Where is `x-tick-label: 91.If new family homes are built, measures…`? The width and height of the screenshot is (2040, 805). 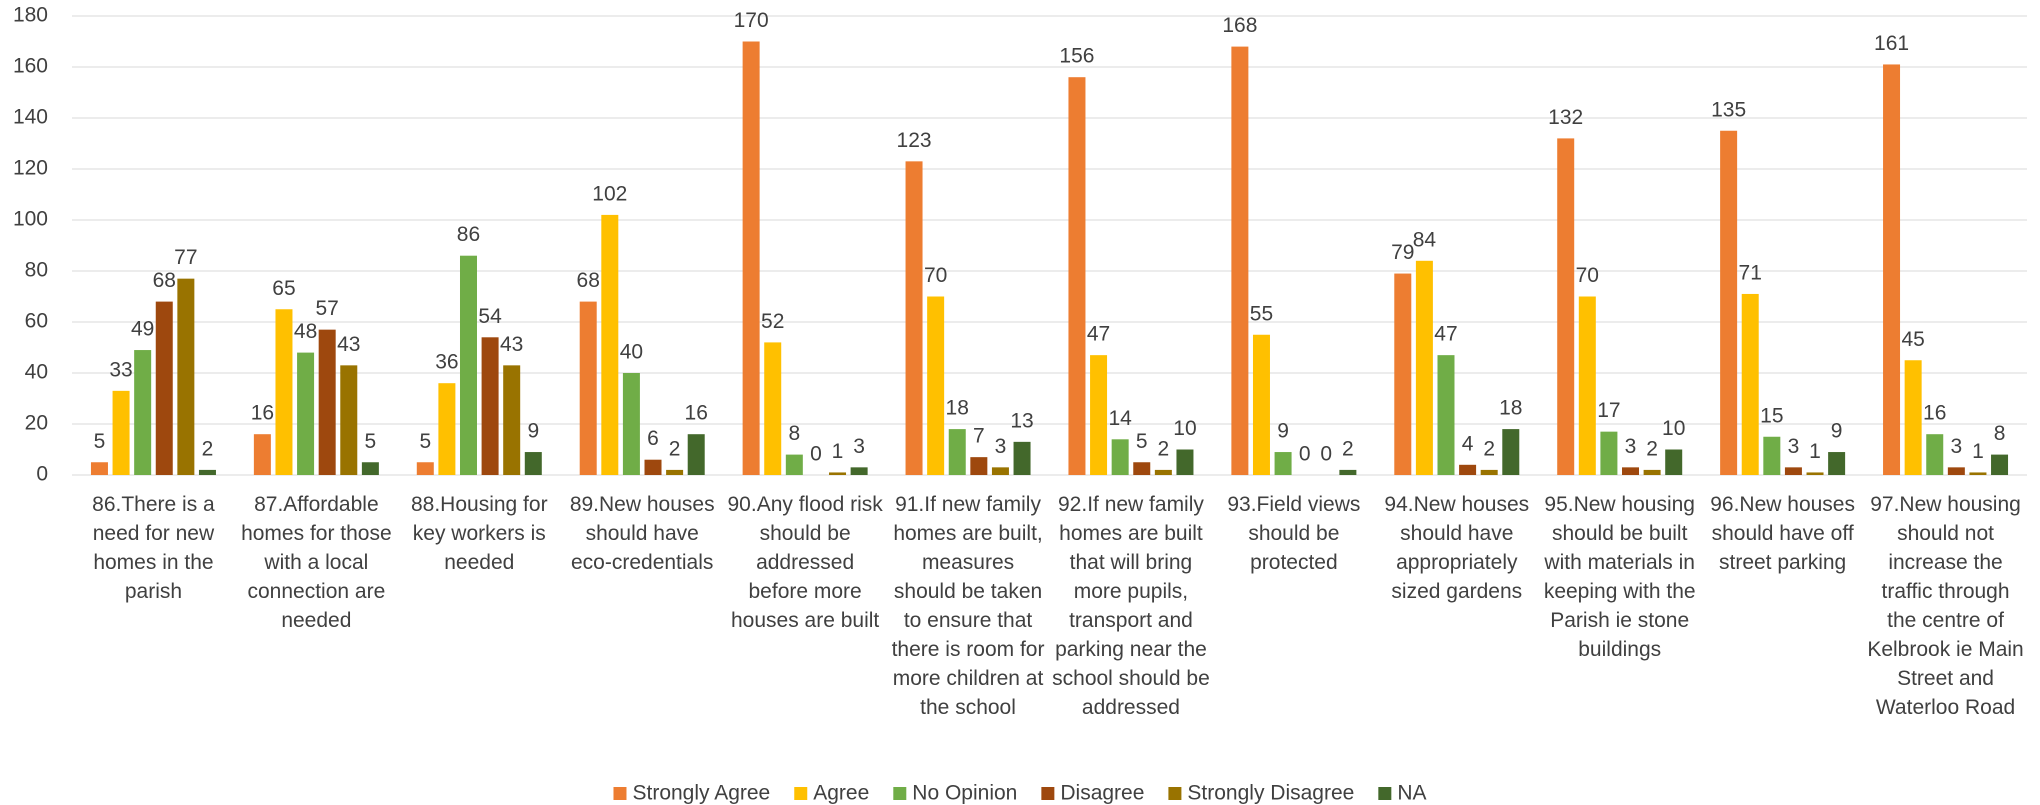
x-tick-label: 91.If new family homes are built, measures… is located at coordinates (968, 606).